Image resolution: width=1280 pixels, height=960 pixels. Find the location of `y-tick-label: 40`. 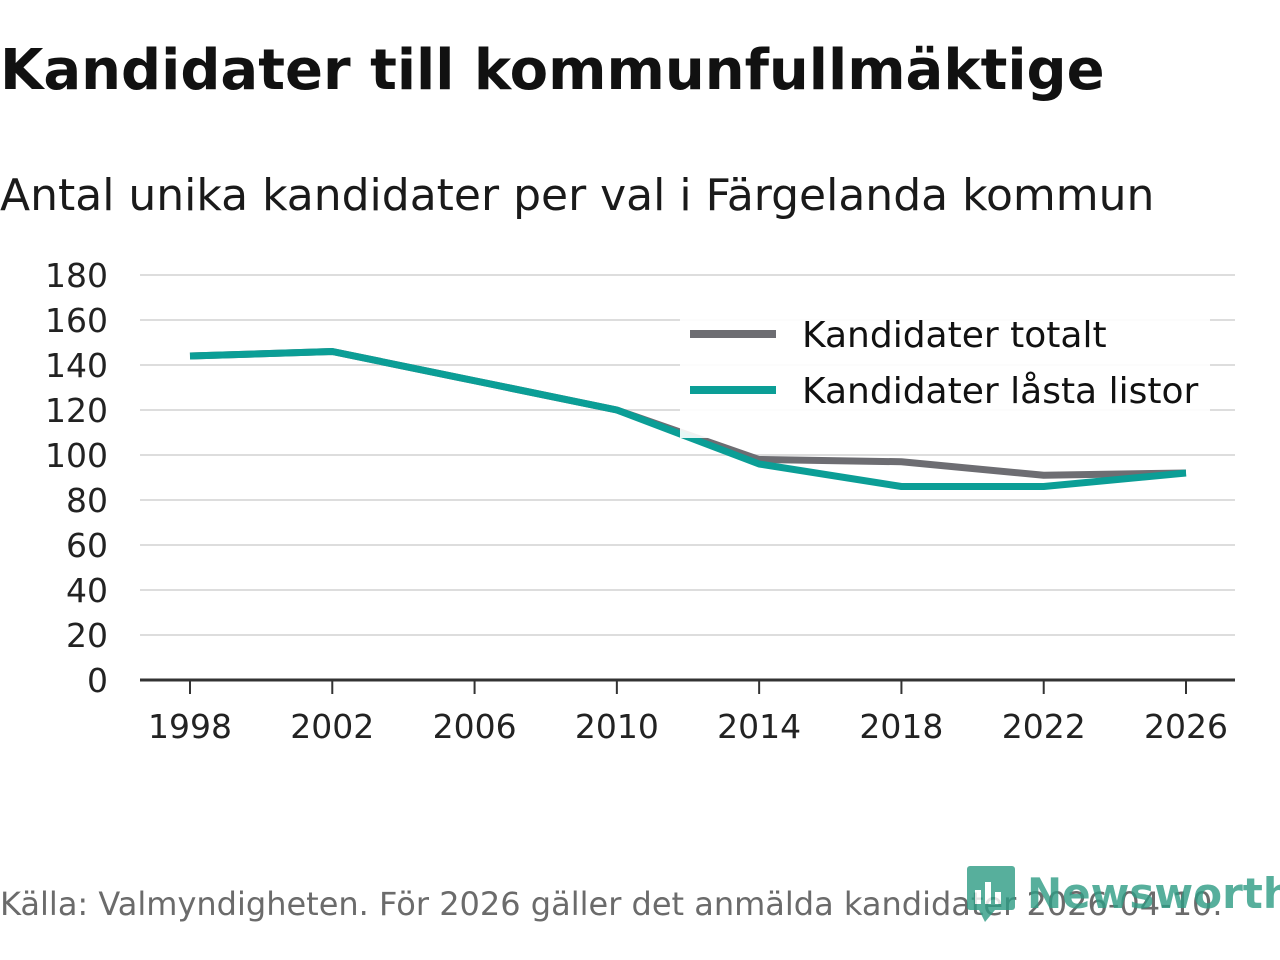

y-tick-label: 40 is located at coordinates (87, 590).